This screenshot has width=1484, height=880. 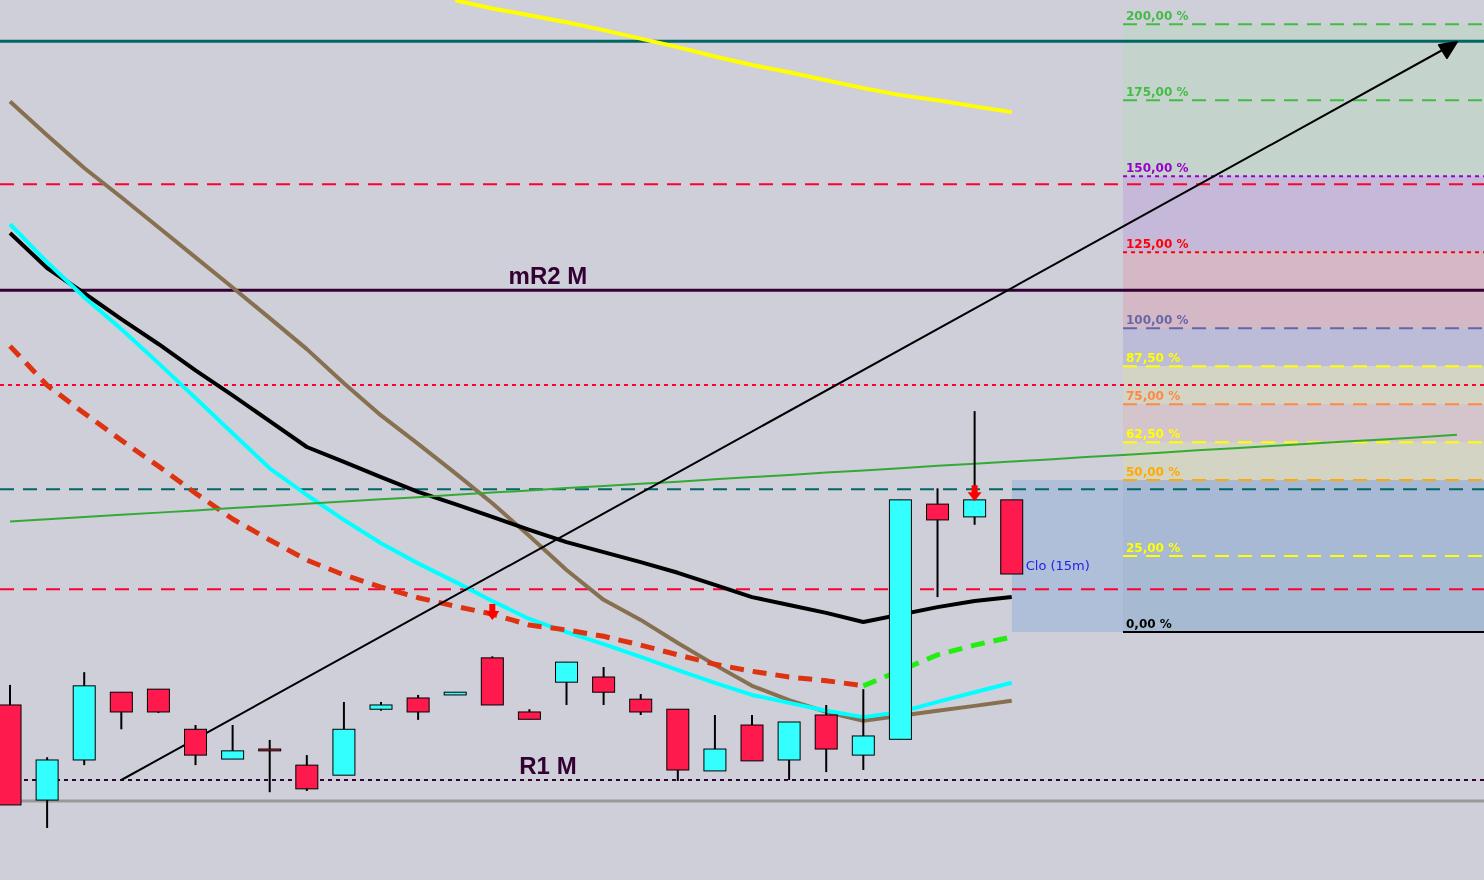 I want to click on y-tick-label: 100,00 %, so click(x=1157, y=319).